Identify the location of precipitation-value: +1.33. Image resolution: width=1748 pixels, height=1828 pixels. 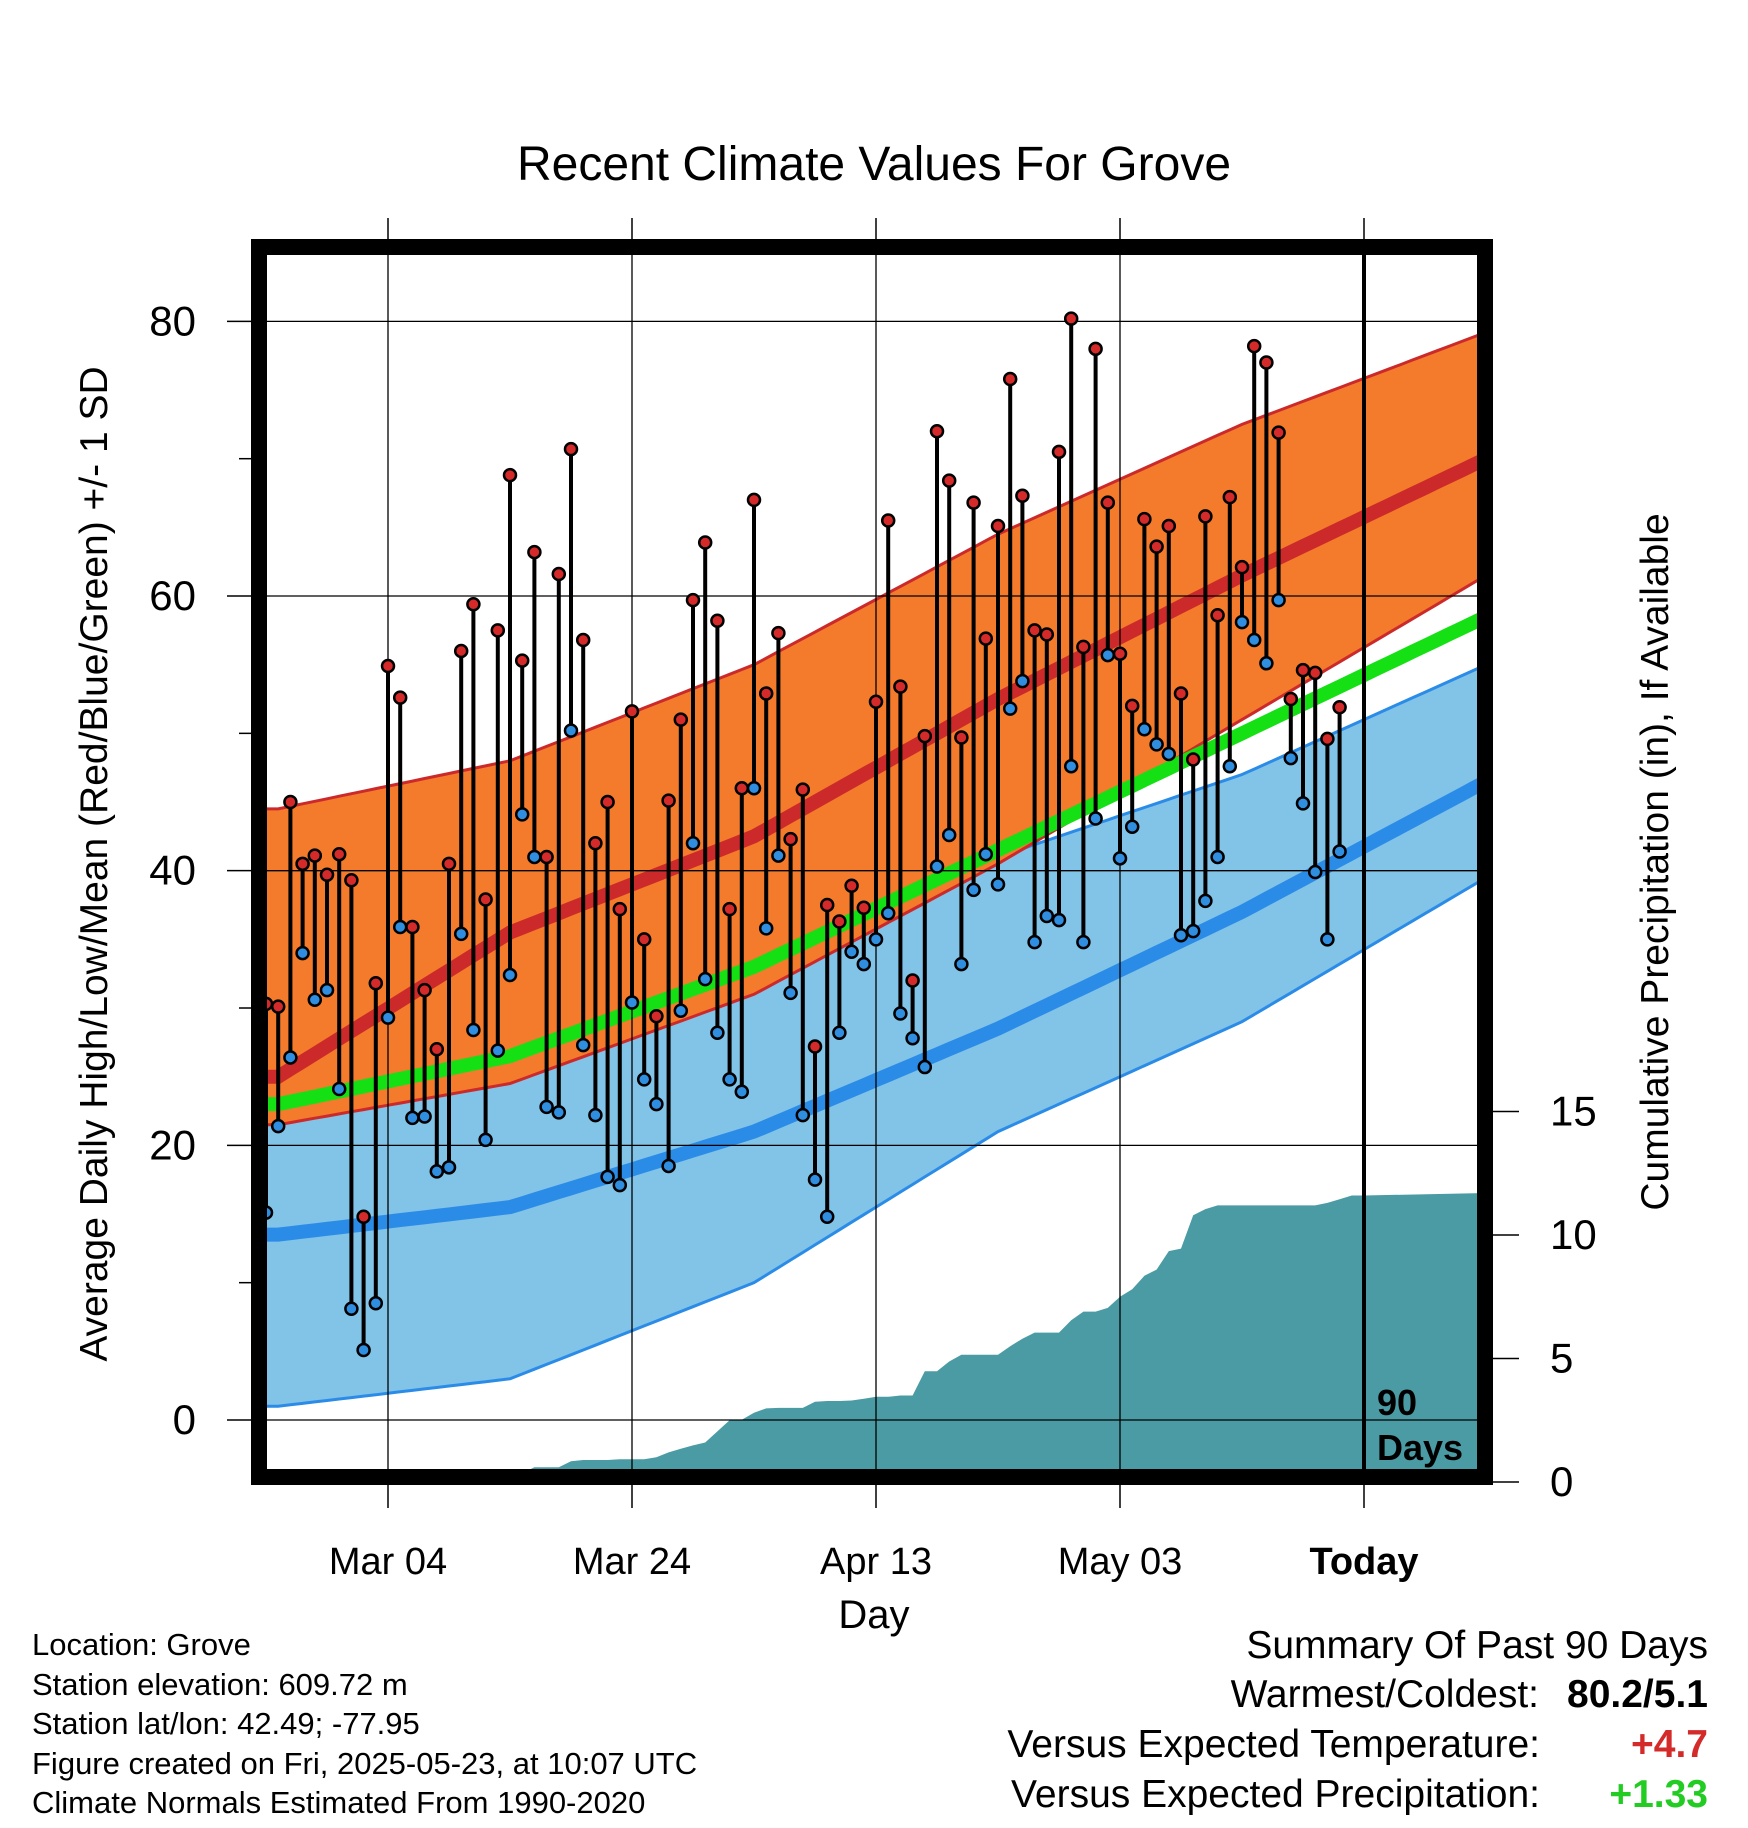
(1658, 1794).